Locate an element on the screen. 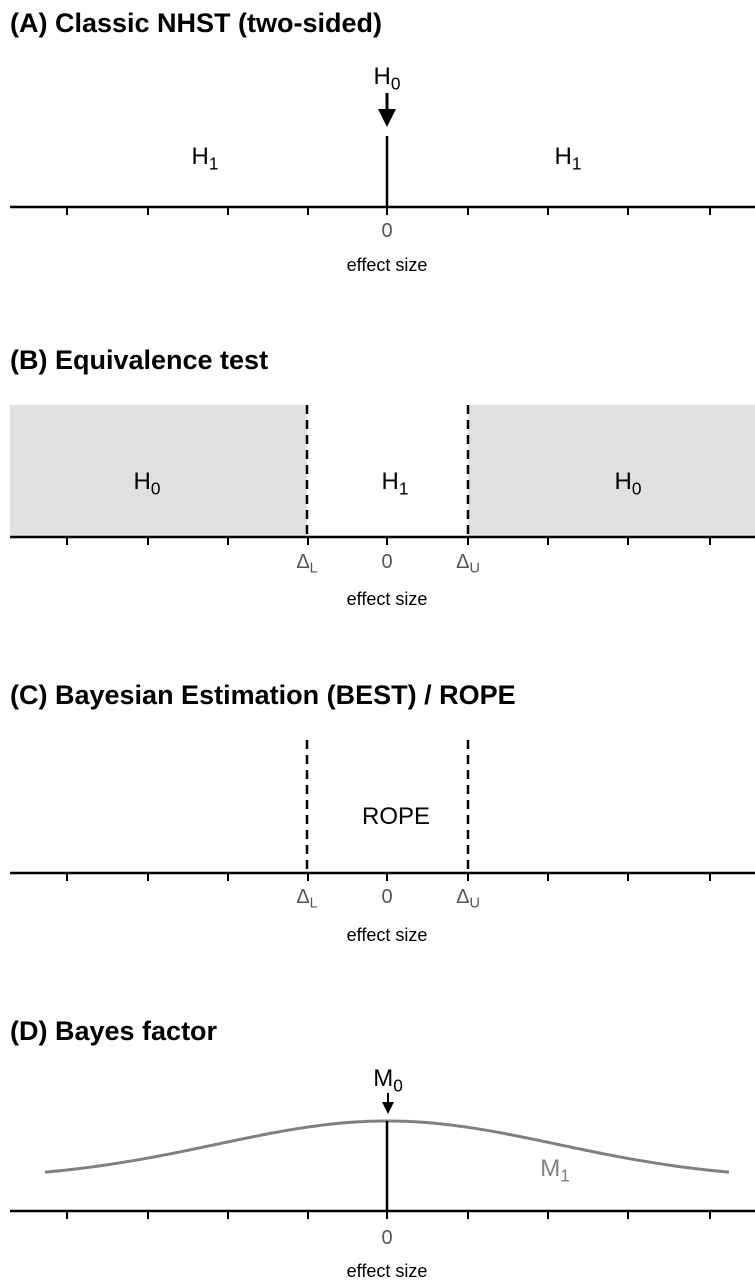 Image resolution: width=755 pixels, height=1281 pixels. region-label-main: ROPE is located at coordinates (396, 816).